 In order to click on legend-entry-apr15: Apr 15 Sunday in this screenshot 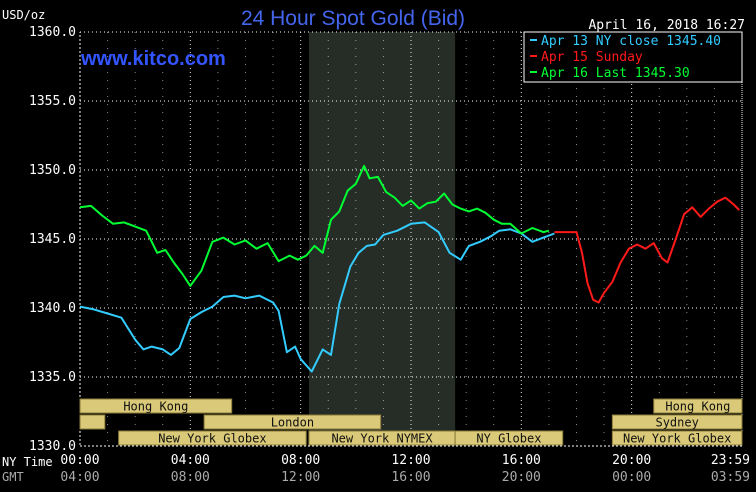, I will do `click(592, 57)`.